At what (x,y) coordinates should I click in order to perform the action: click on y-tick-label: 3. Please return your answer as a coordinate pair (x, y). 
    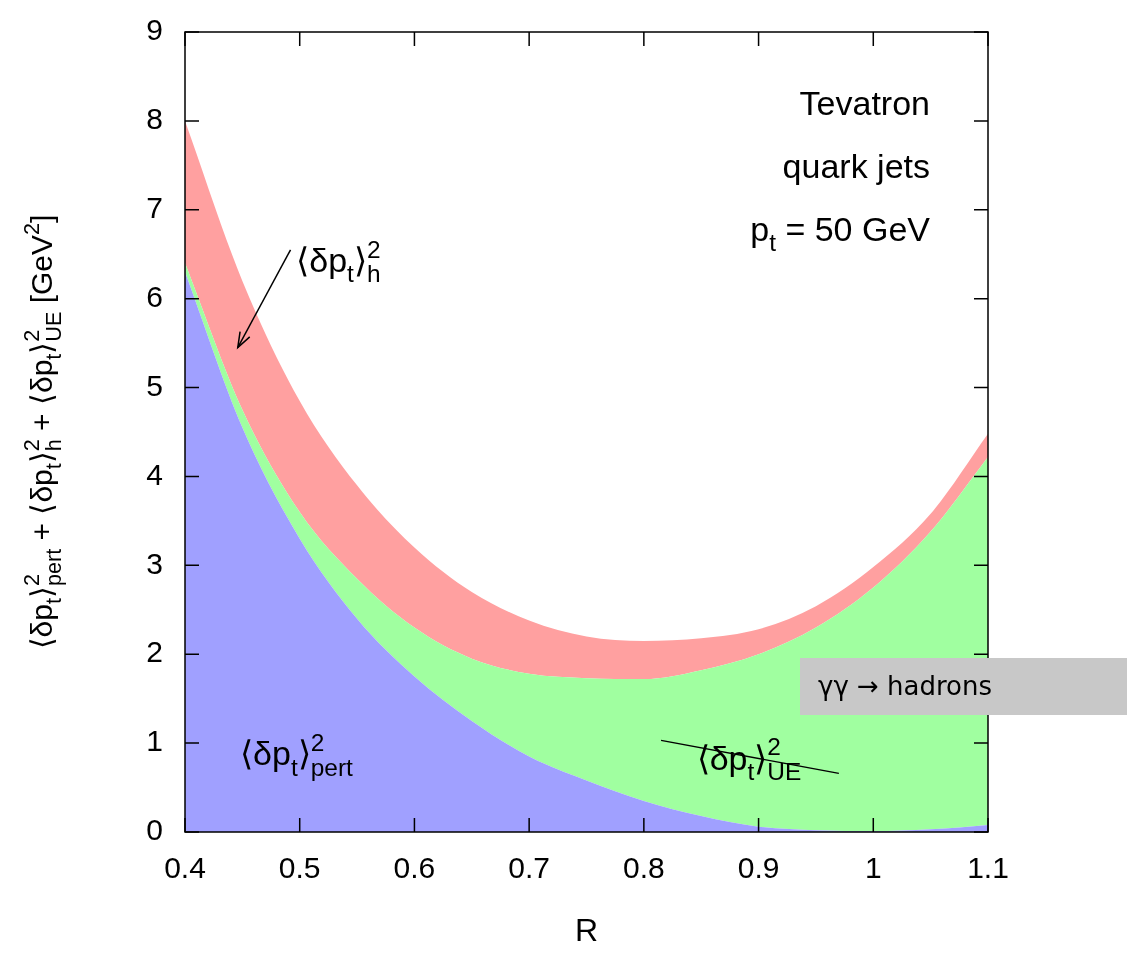
    Looking at the image, I should click on (154, 563).